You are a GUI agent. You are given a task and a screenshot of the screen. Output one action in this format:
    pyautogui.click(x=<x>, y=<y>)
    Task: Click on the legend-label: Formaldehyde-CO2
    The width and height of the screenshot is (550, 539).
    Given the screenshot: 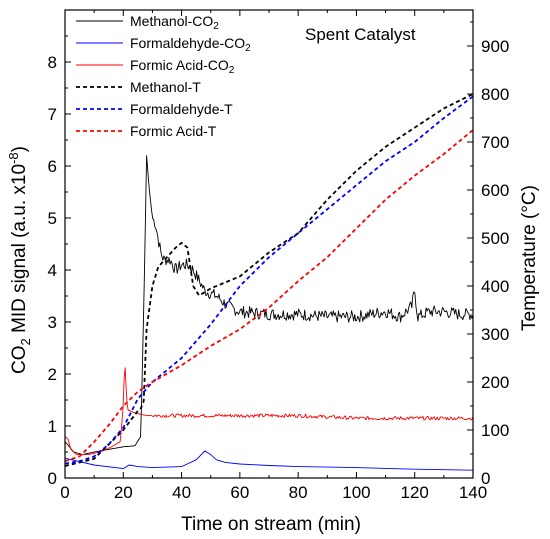 What is the action you would take?
    pyautogui.click(x=190, y=44)
    